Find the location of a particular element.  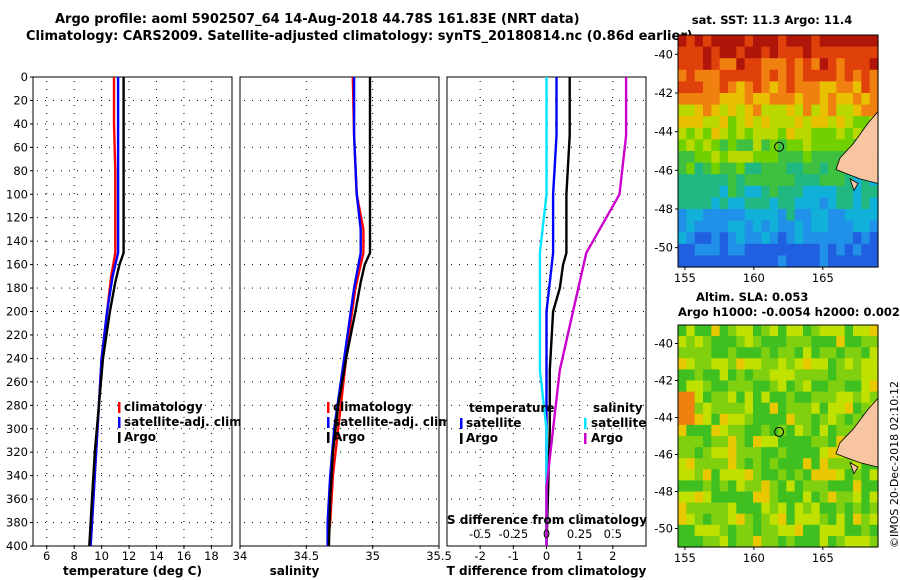

map-y-tick-label: -44 is located at coordinates (663, 132).